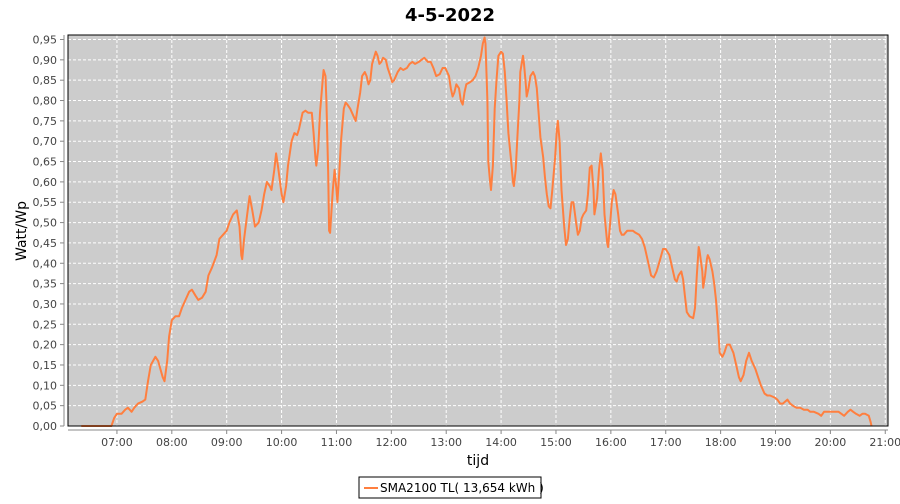 The height and width of the screenshot is (504, 900). I want to click on y-tick-label: 0,70, so click(45, 141).